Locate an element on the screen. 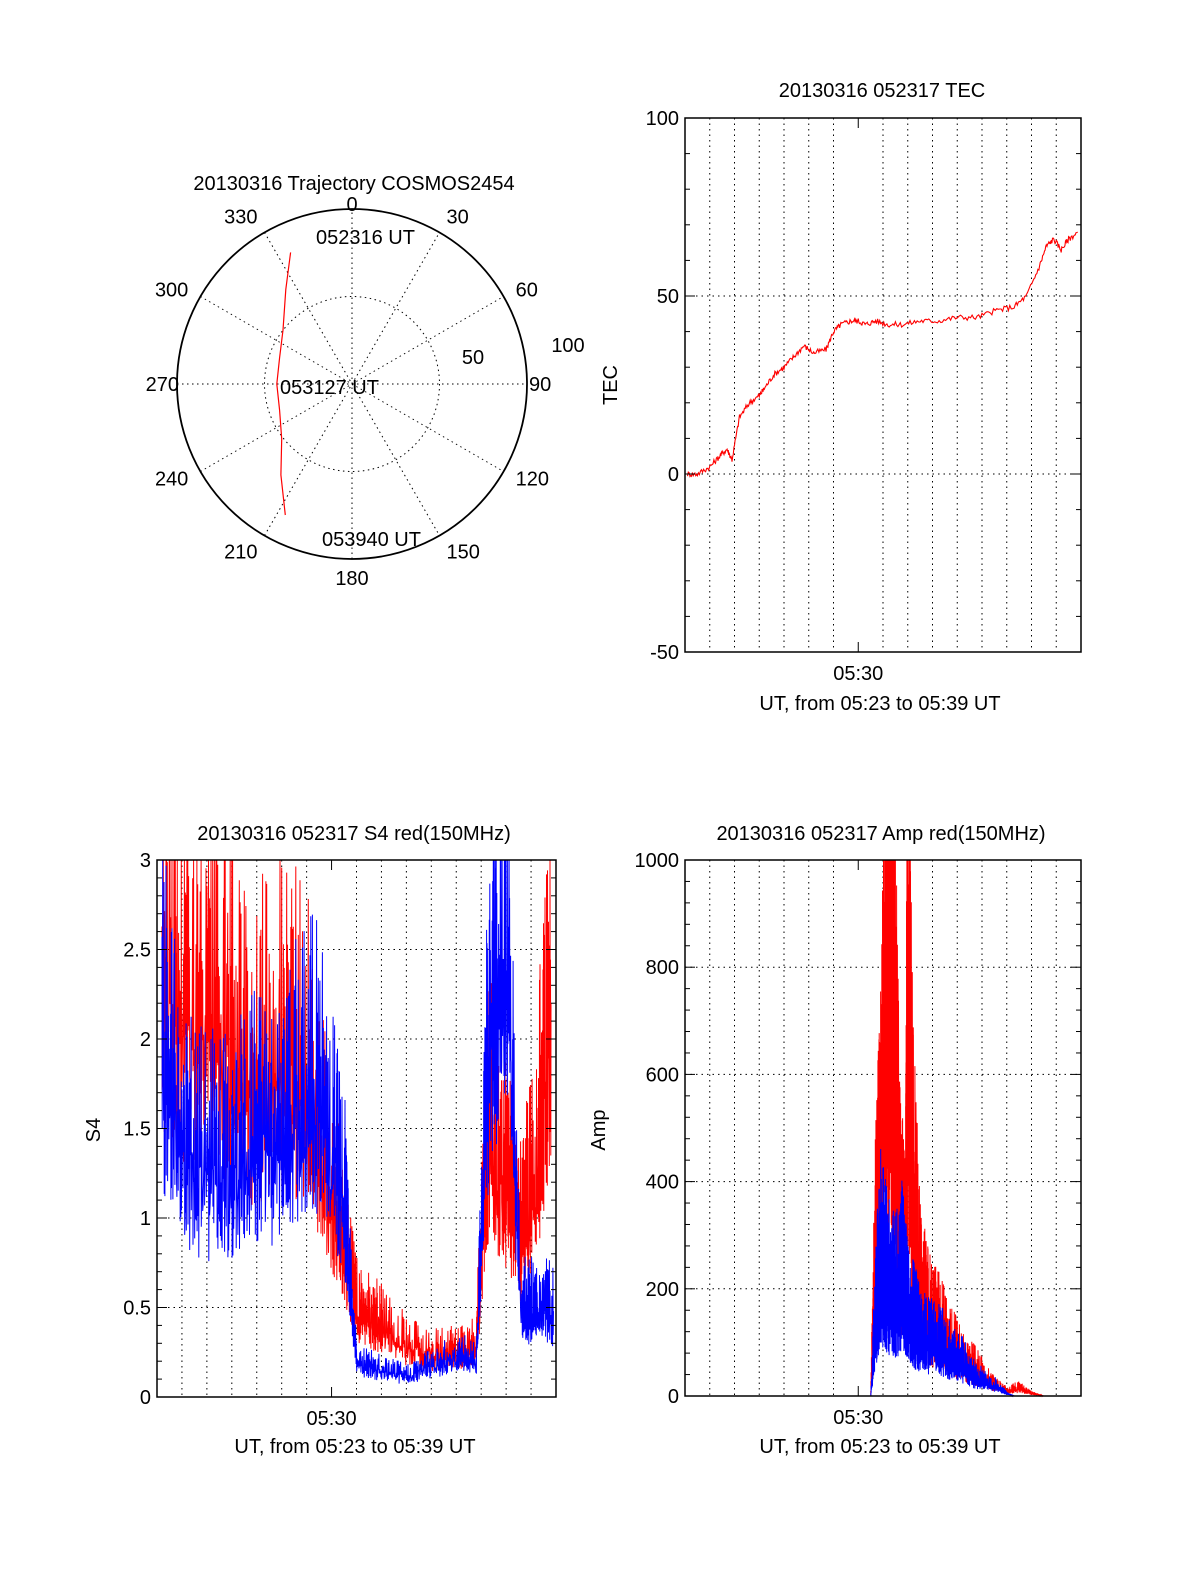 The height and width of the screenshot is (1575, 1200). ytick-label: -50 is located at coordinates (664, 653).